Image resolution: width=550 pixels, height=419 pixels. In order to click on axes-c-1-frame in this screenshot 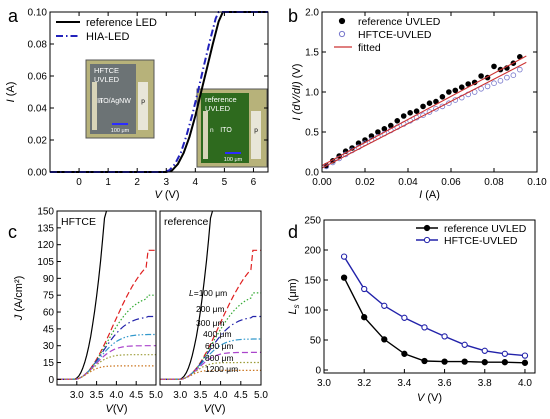, I will do `click(210, 298)`.